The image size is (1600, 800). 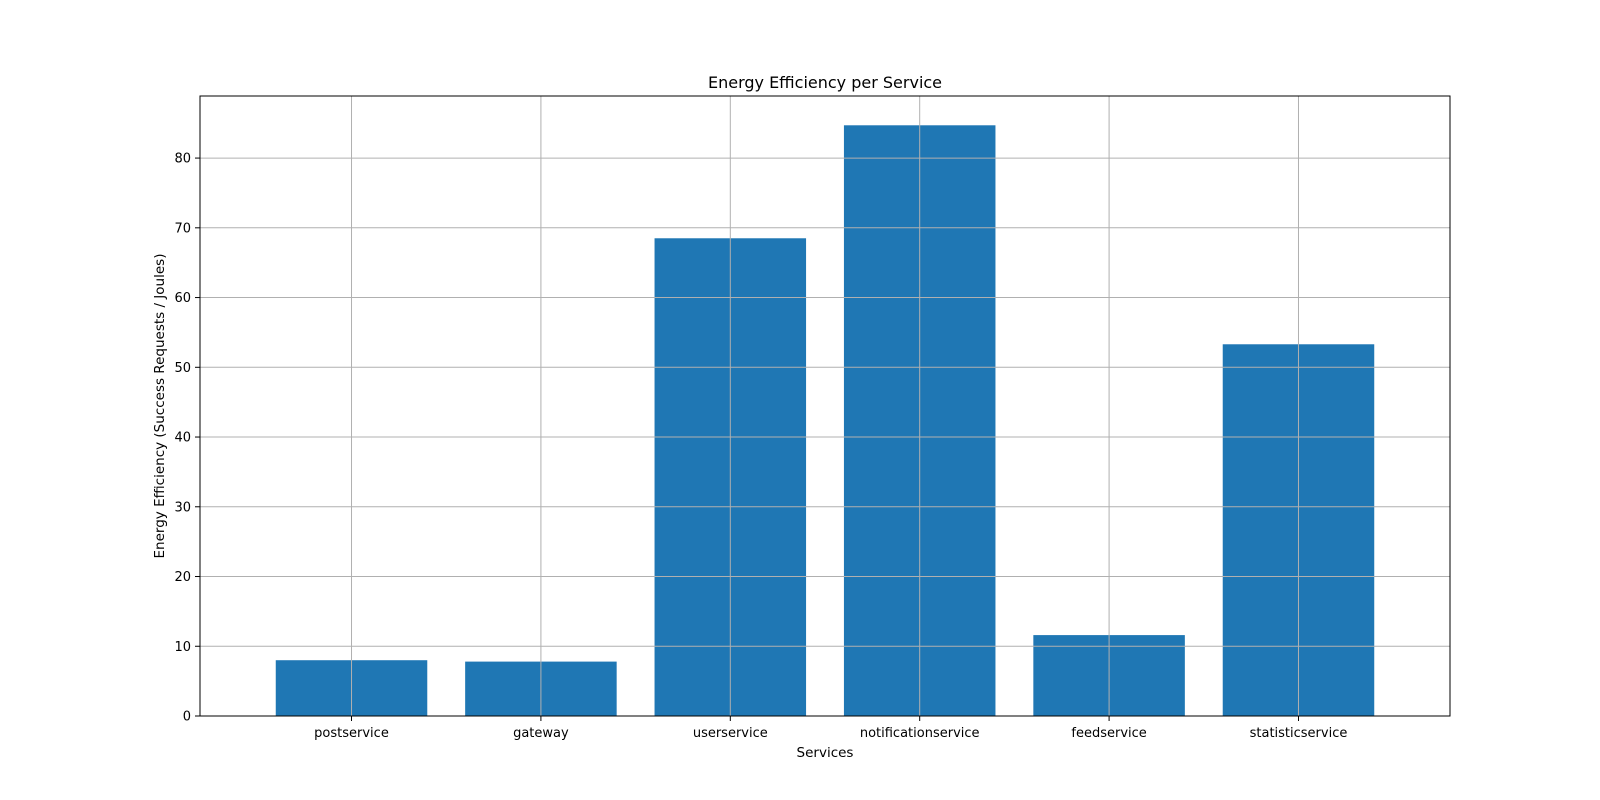 What do you see at coordinates (182, 228) in the screenshot?
I see `y-tick-label: 70` at bounding box center [182, 228].